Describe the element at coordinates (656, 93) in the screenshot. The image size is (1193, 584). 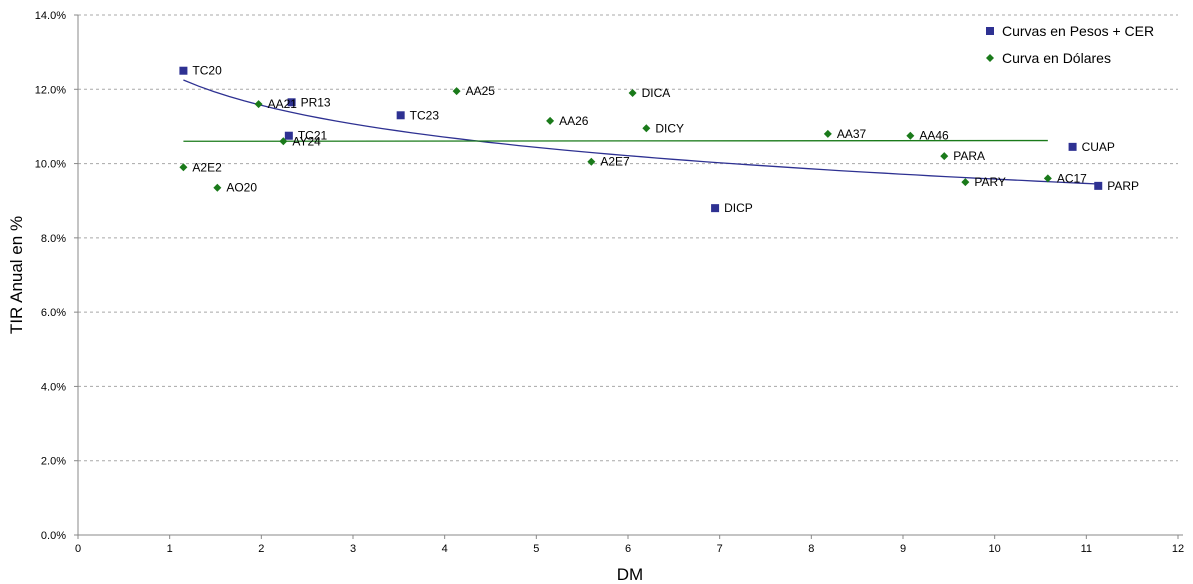
I see `point-label: DICA` at that location.